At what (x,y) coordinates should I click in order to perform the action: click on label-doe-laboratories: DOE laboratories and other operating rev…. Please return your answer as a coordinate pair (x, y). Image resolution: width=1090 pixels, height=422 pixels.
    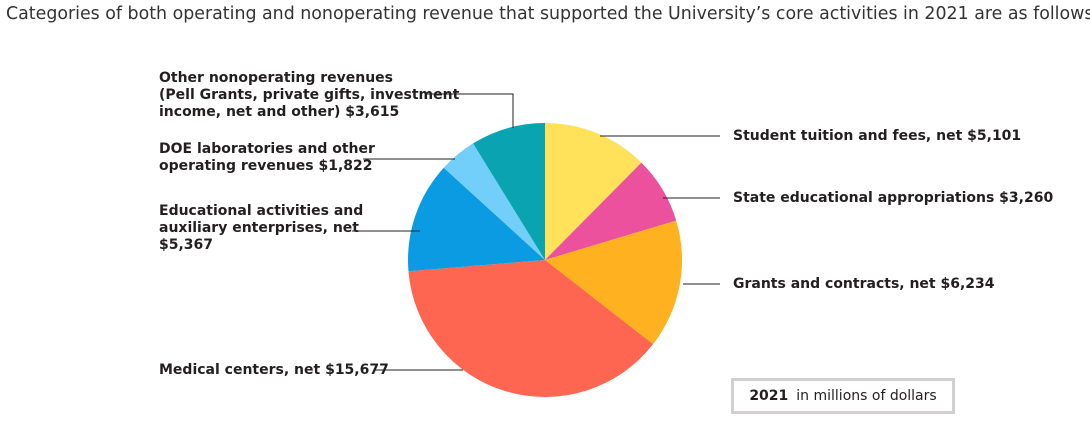
    Looking at the image, I should click on (267, 158).